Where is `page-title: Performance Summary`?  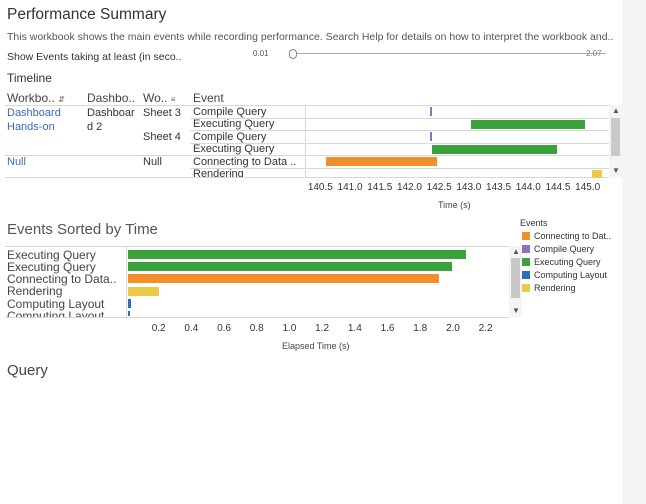
page-title: Performance Summary is located at coordinates (87, 14).